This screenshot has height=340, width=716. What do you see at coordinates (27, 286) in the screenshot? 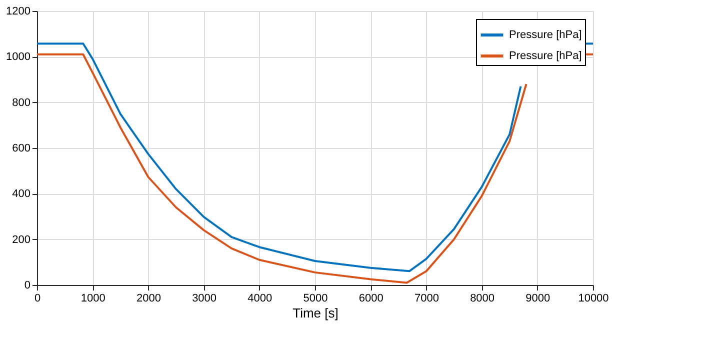
I see `y-tick-label: 0` at bounding box center [27, 286].